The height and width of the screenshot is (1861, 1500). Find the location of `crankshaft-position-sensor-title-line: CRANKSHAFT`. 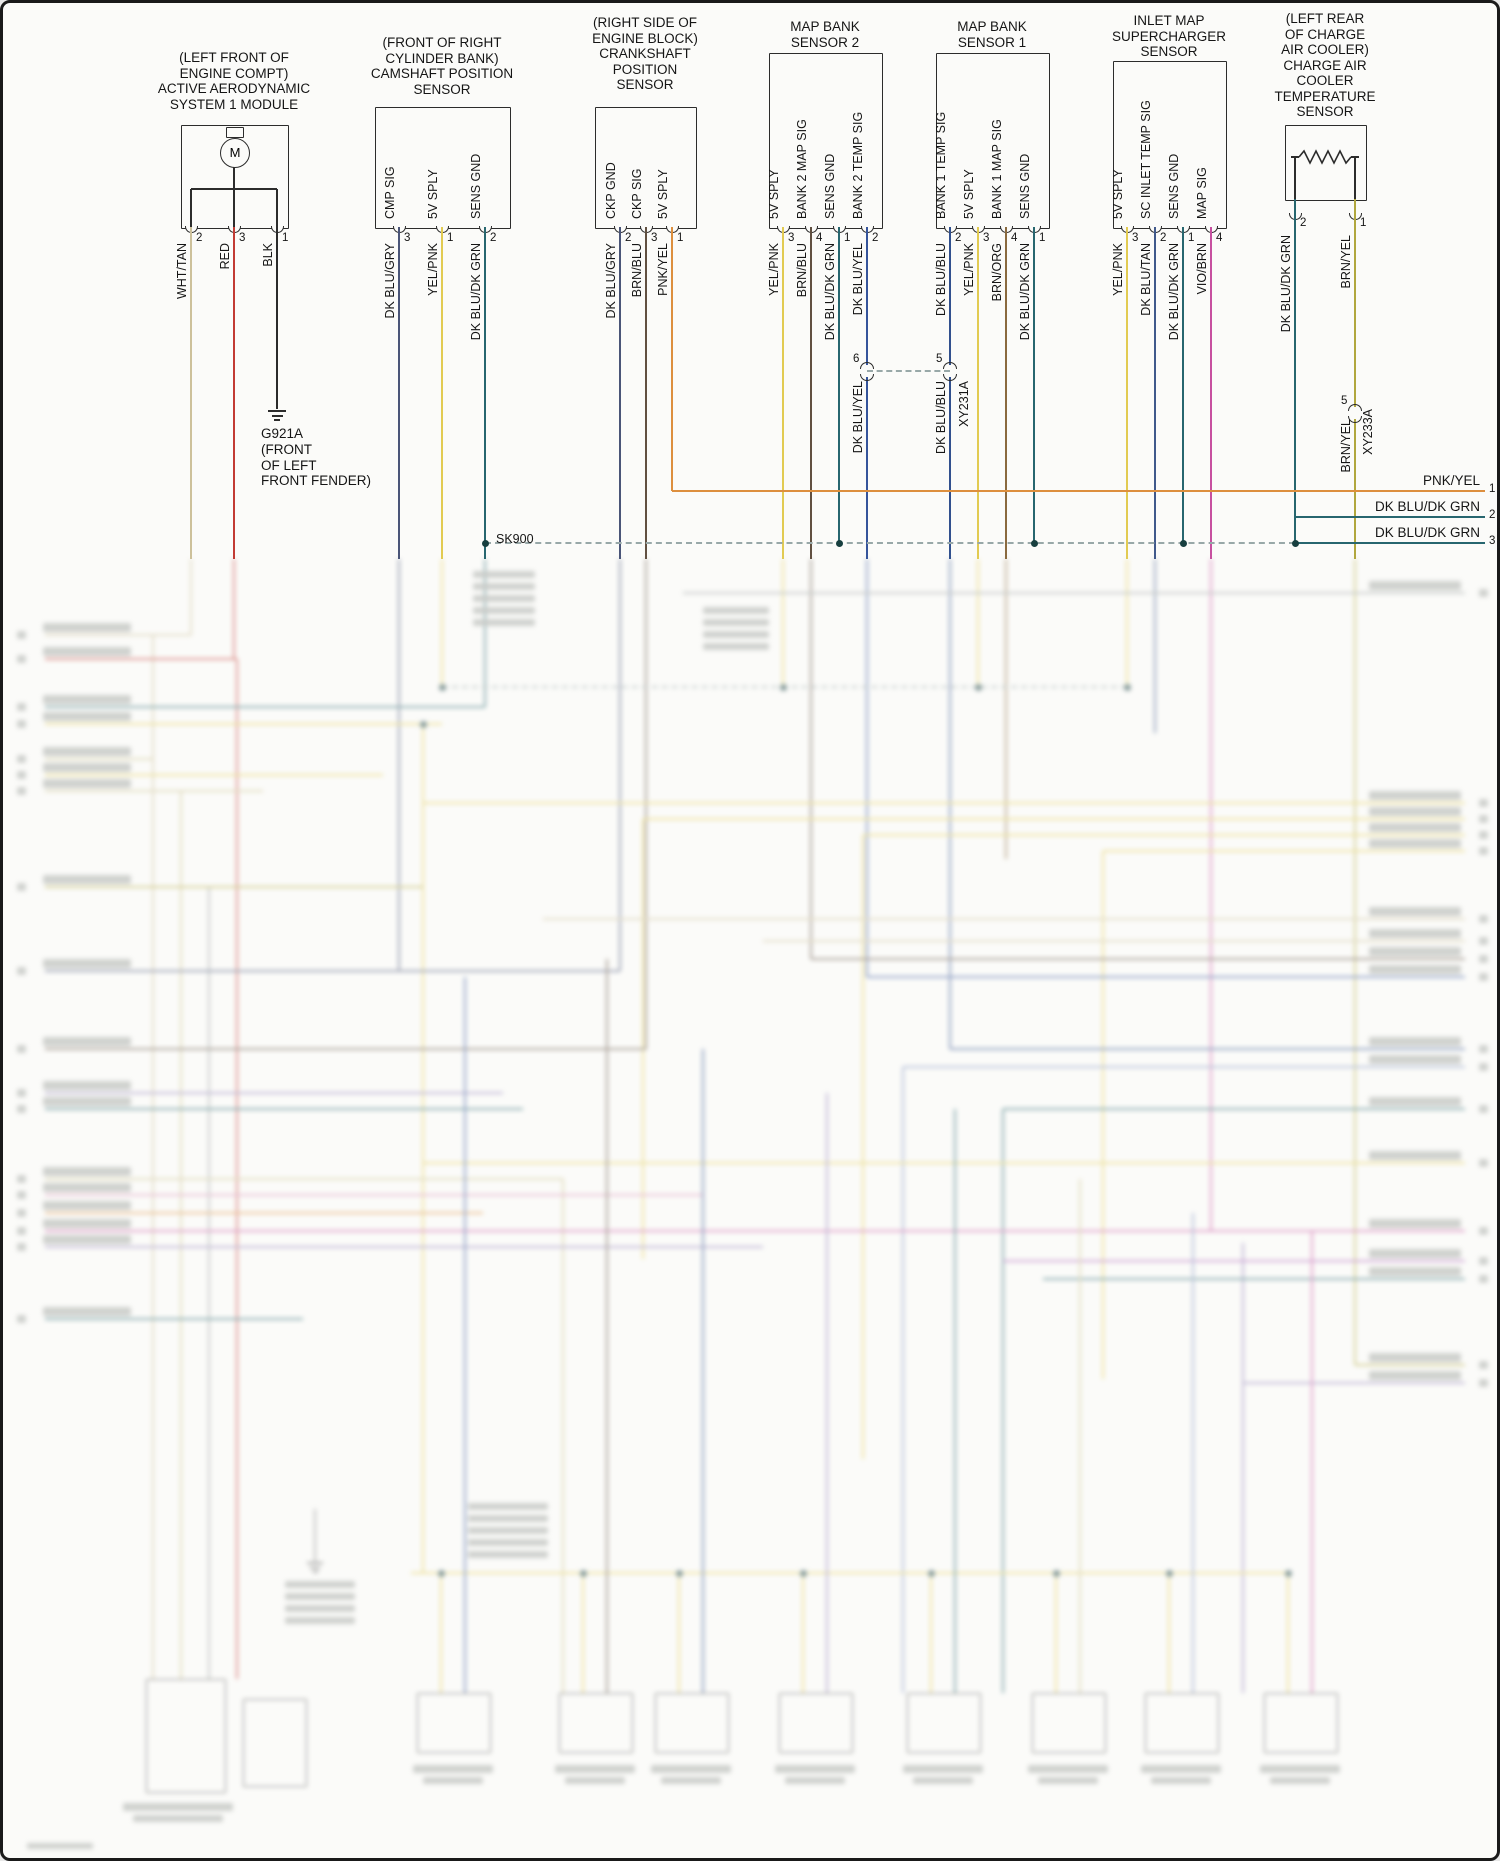

crankshaft-position-sensor-title-line: CRANKSHAFT is located at coordinates (645, 53).